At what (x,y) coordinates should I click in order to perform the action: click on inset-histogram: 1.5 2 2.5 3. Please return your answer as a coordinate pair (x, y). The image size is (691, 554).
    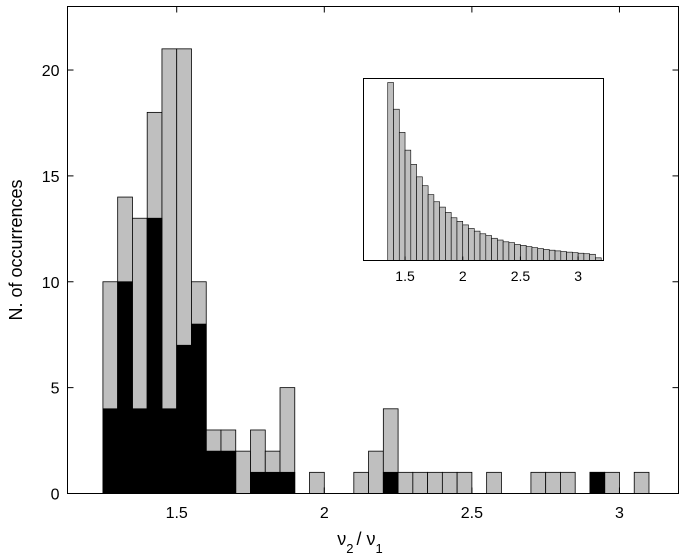
    Looking at the image, I should click on (483, 181).